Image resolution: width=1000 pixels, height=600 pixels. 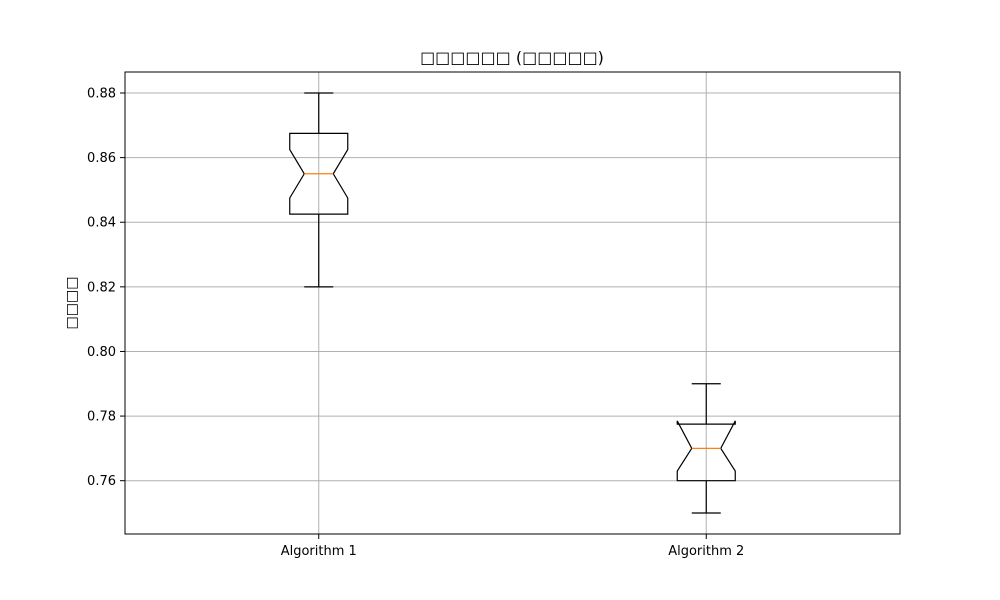 What do you see at coordinates (101, 94) in the screenshot?
I see `y-tick-label: 0.88` at bounding box center [101, 94].